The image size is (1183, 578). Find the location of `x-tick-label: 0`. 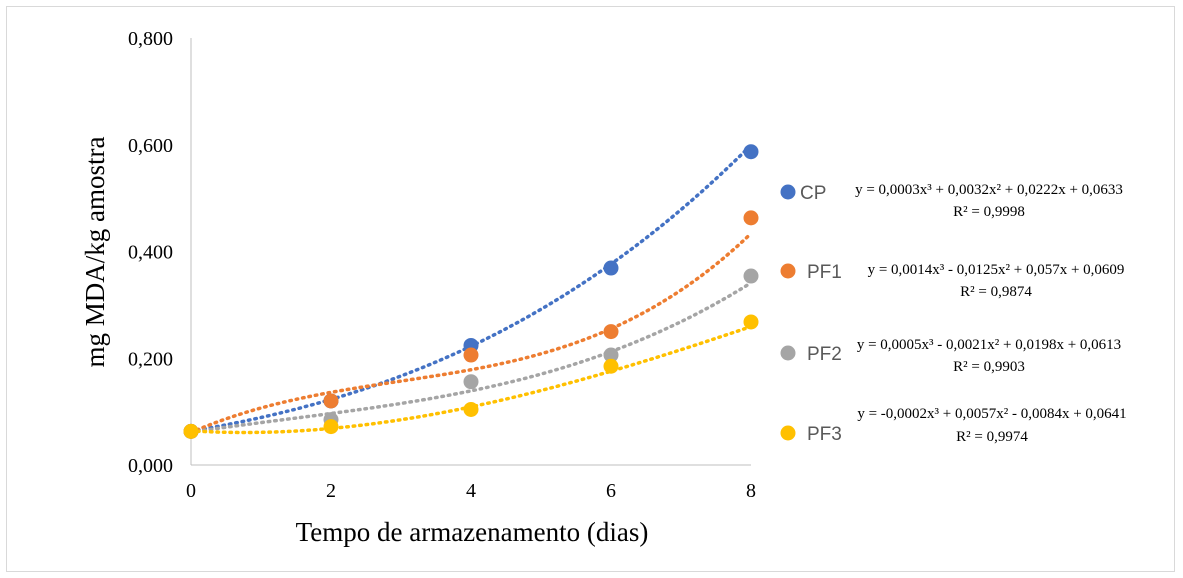

x-tick-label: 0 is located at coordinates (191, 491).